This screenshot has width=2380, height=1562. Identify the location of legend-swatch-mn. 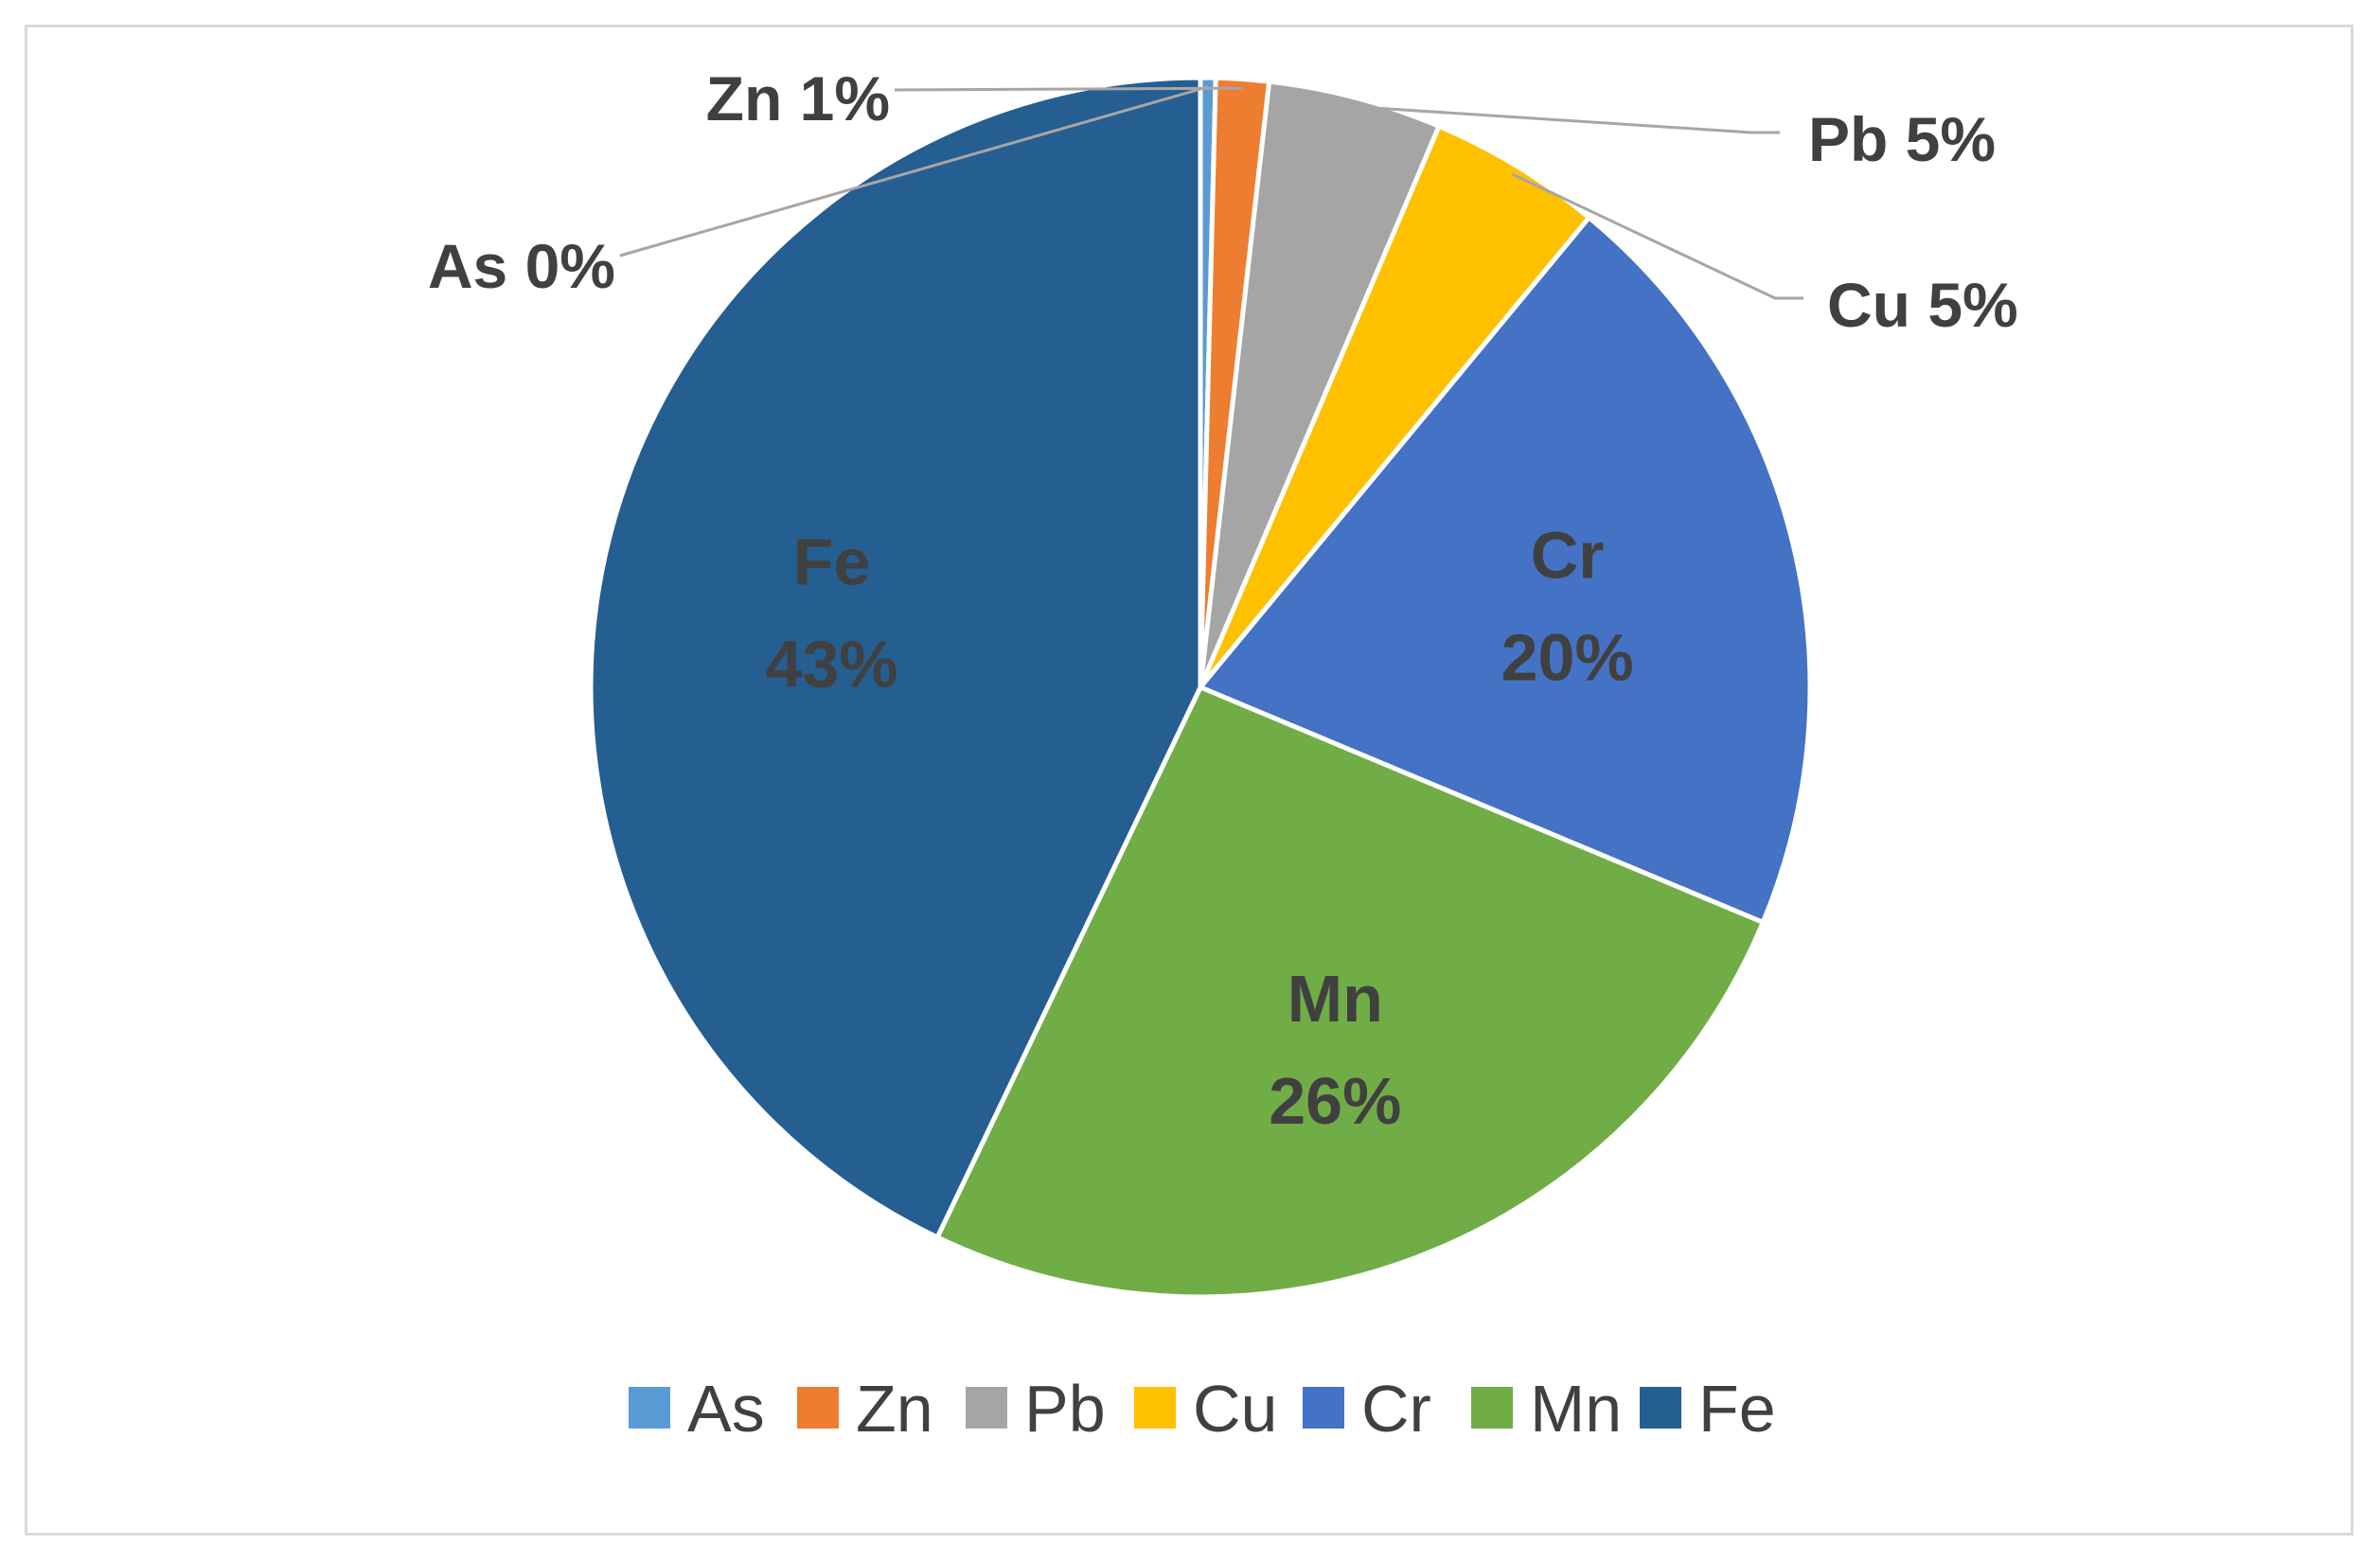
(1492, 1408).